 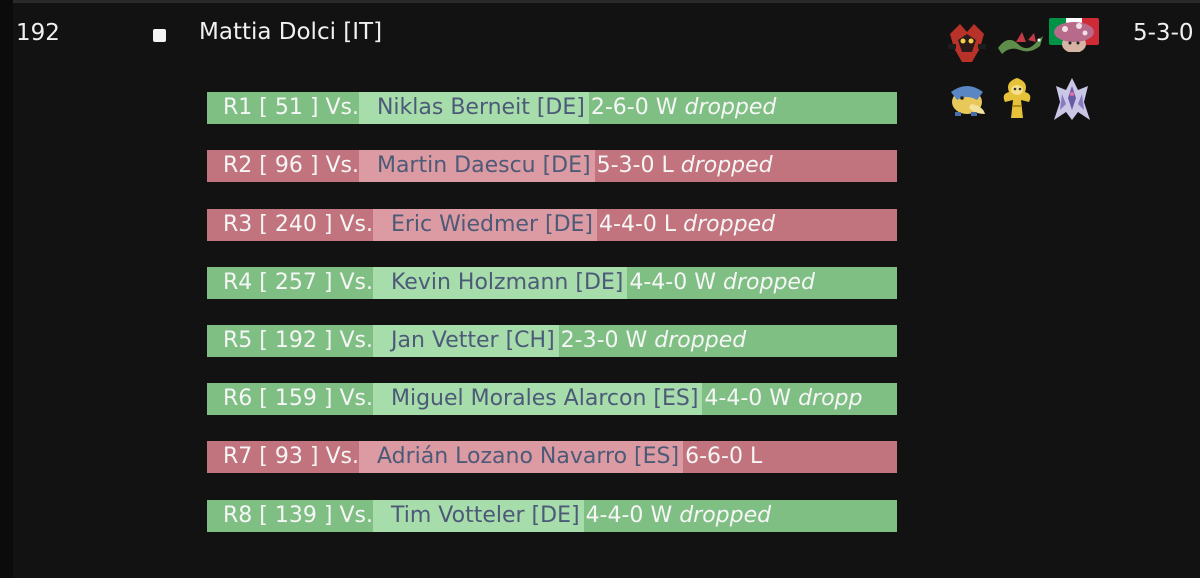 What do you see at coordinates (159, 35) in the screenshot?
I see `select-player-checkbox` at bounding box center [159, 35].